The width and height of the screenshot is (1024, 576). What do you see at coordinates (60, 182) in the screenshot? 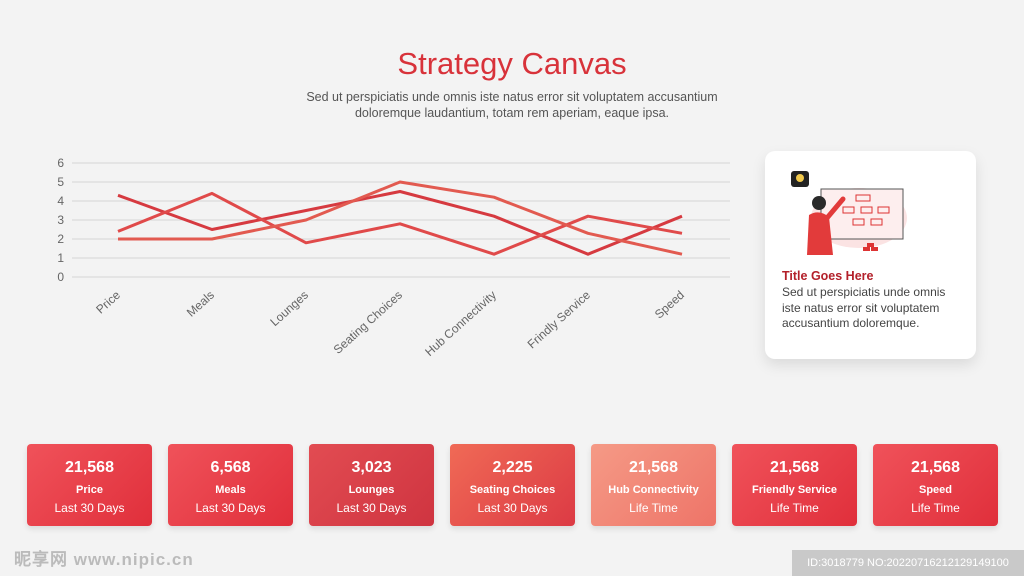
I see `y-tick-label: 5` at bounding box center [60, 182].